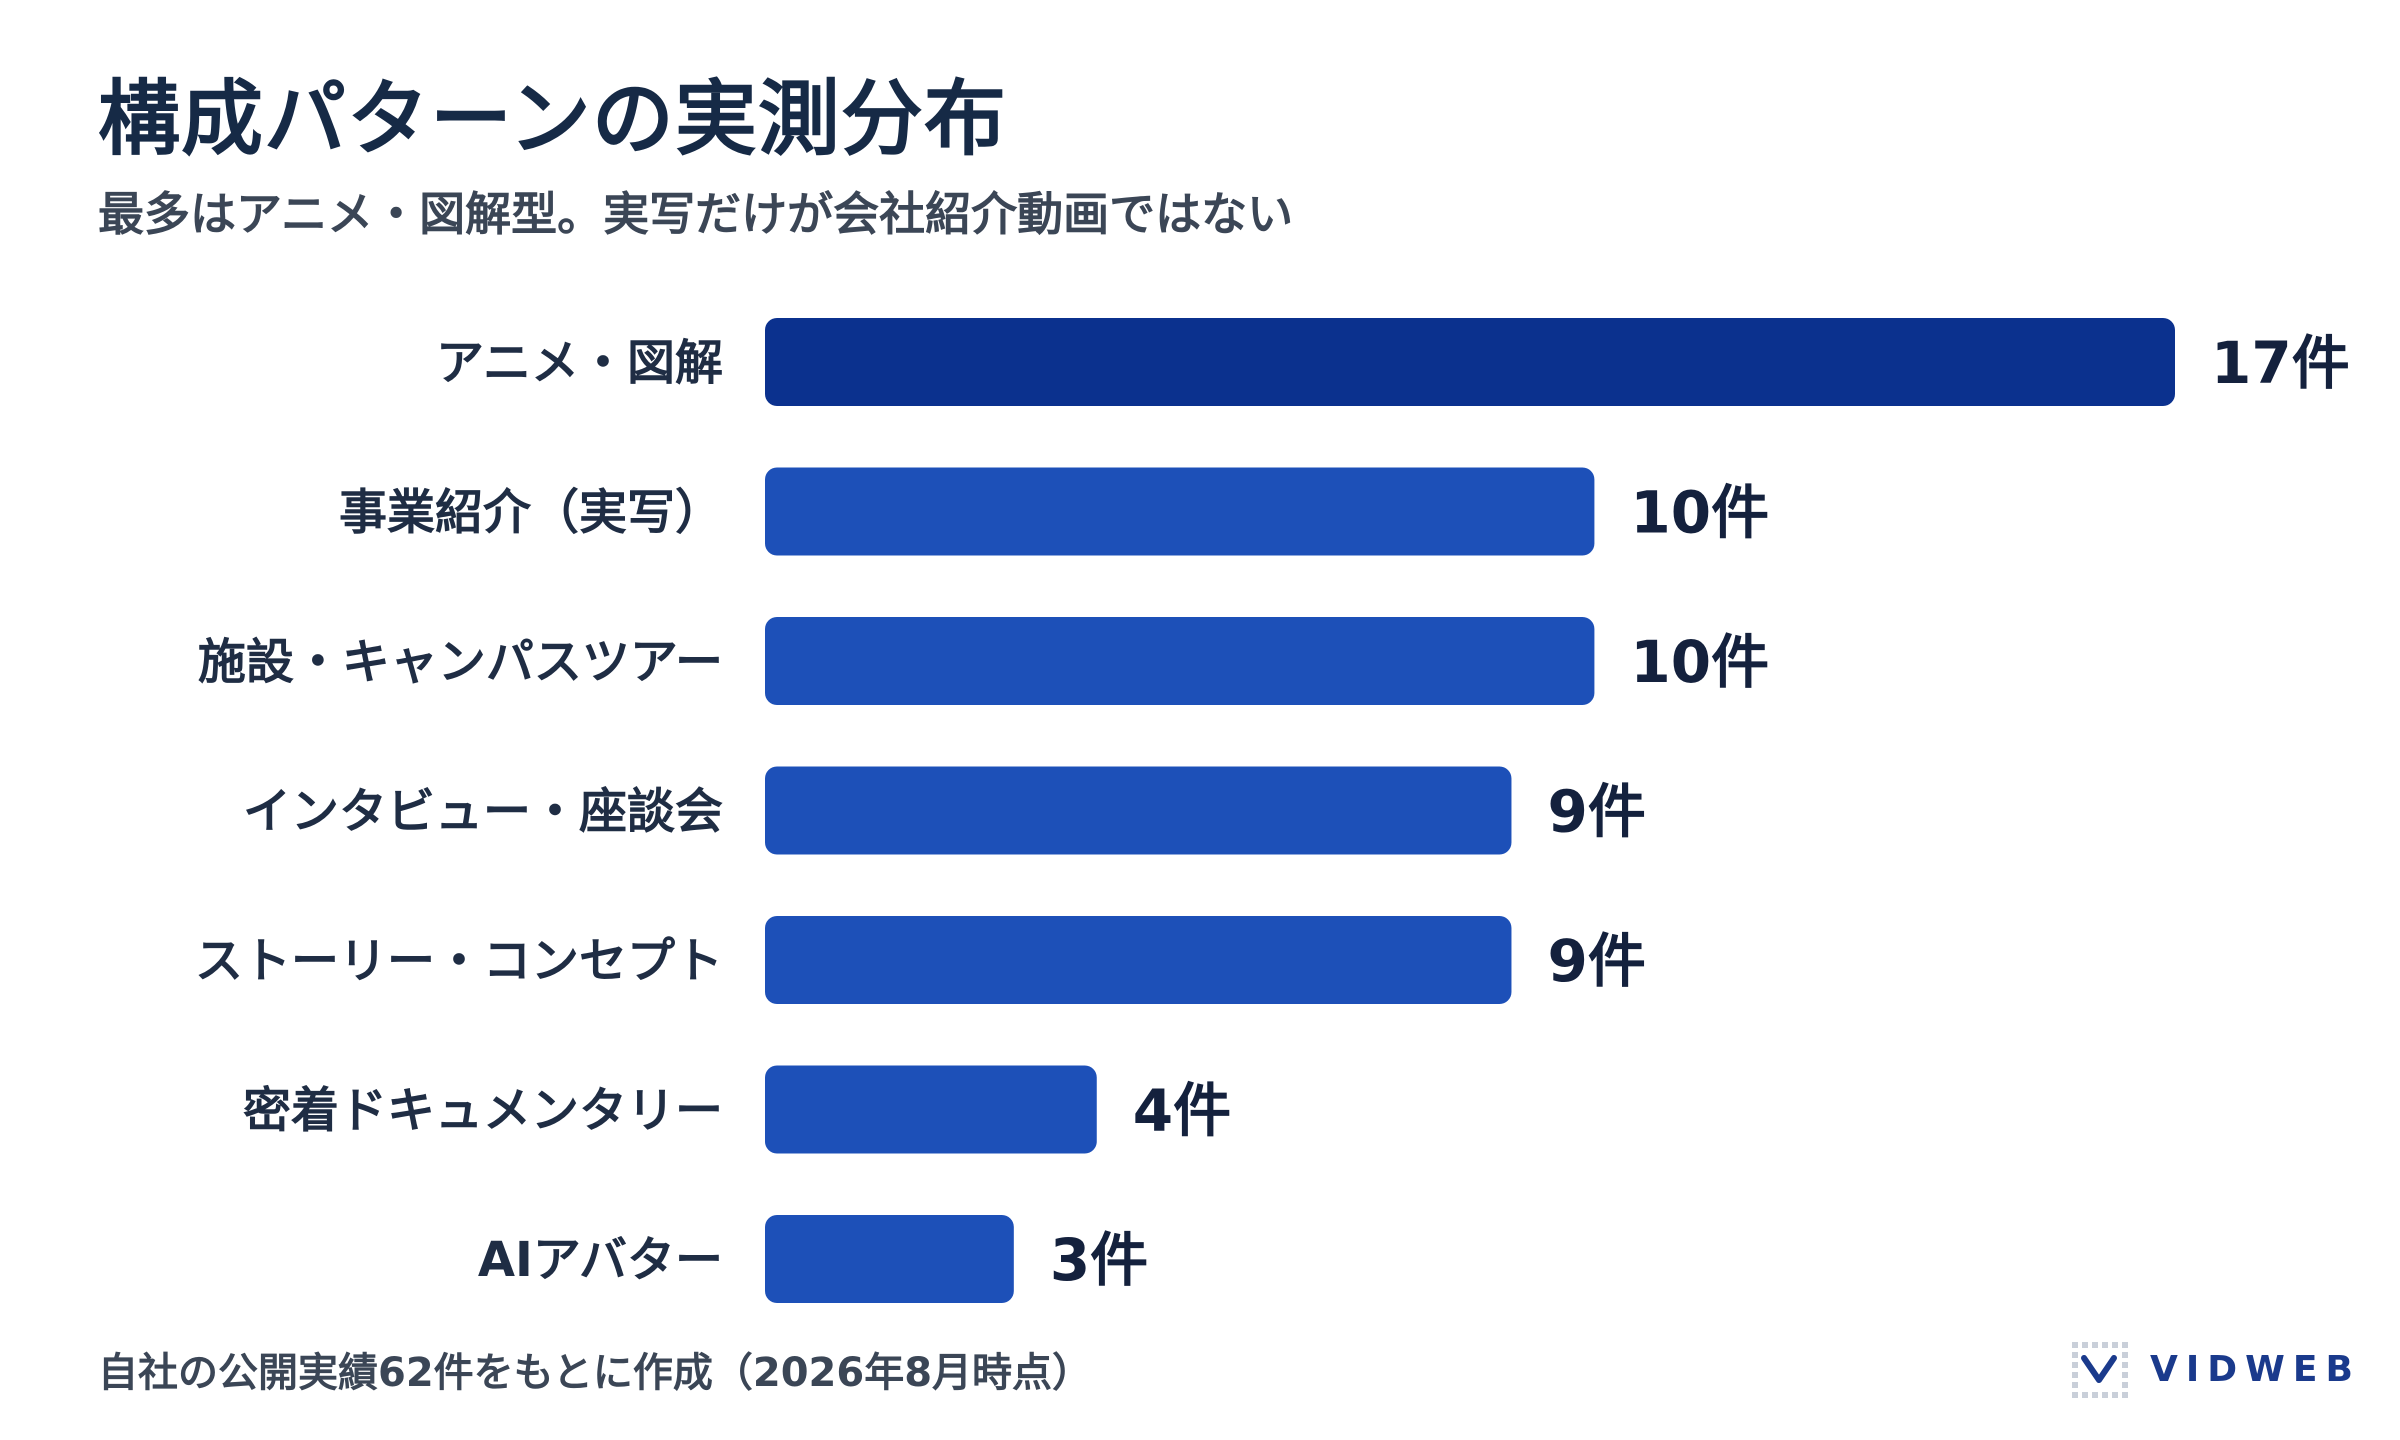 The image size is (2400, 1440). What do you see at coordinates (600, 1260) in the screenshot?
I see `category-label: AIアバター` at bounding box center [600, 1260].